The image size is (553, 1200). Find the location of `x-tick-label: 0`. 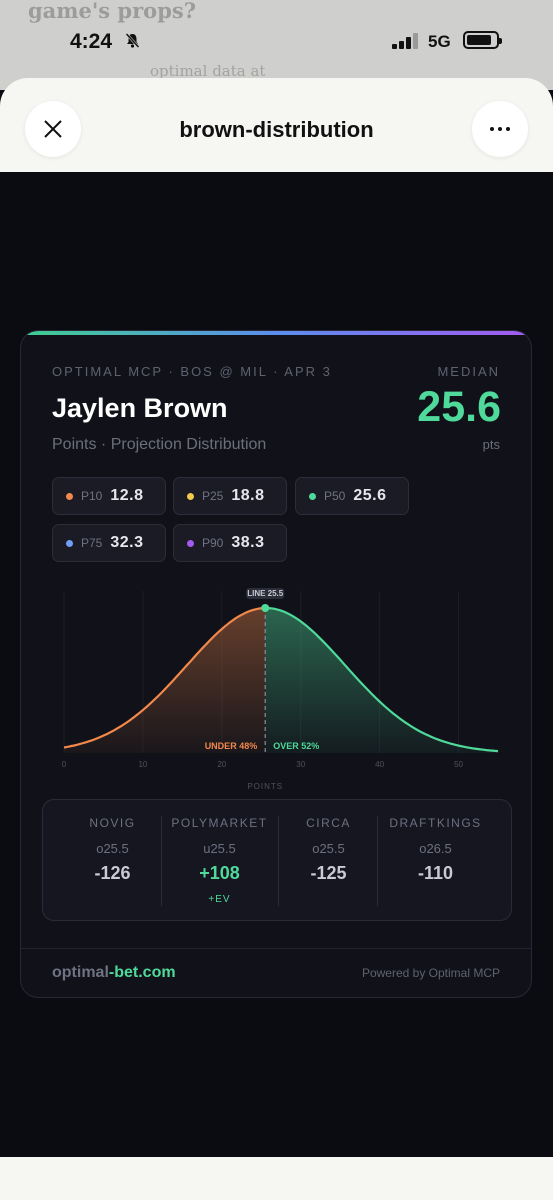

x-tick-label: 0 is located at coordinates (64, 764).